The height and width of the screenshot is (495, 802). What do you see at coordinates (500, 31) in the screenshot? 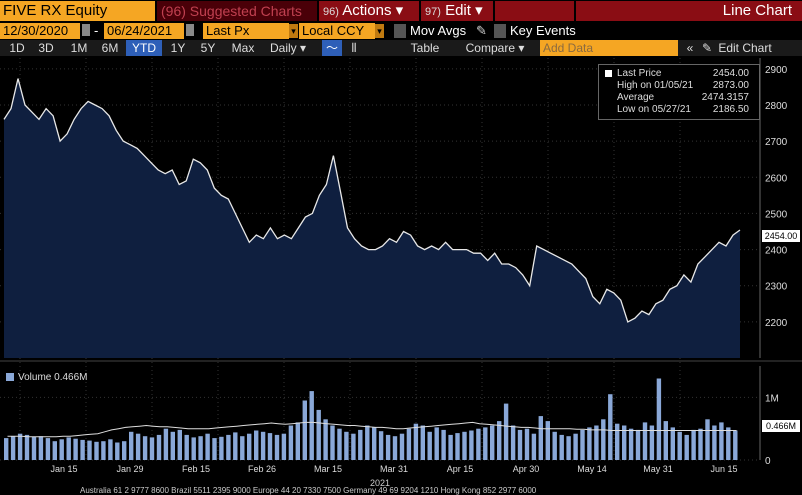
I see `key-events-checkbox` at bounding box center [500, 31].